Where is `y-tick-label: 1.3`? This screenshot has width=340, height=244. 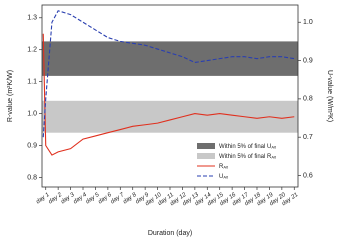
y-tick-label: 1.3 is located at coordinates (32, 18).